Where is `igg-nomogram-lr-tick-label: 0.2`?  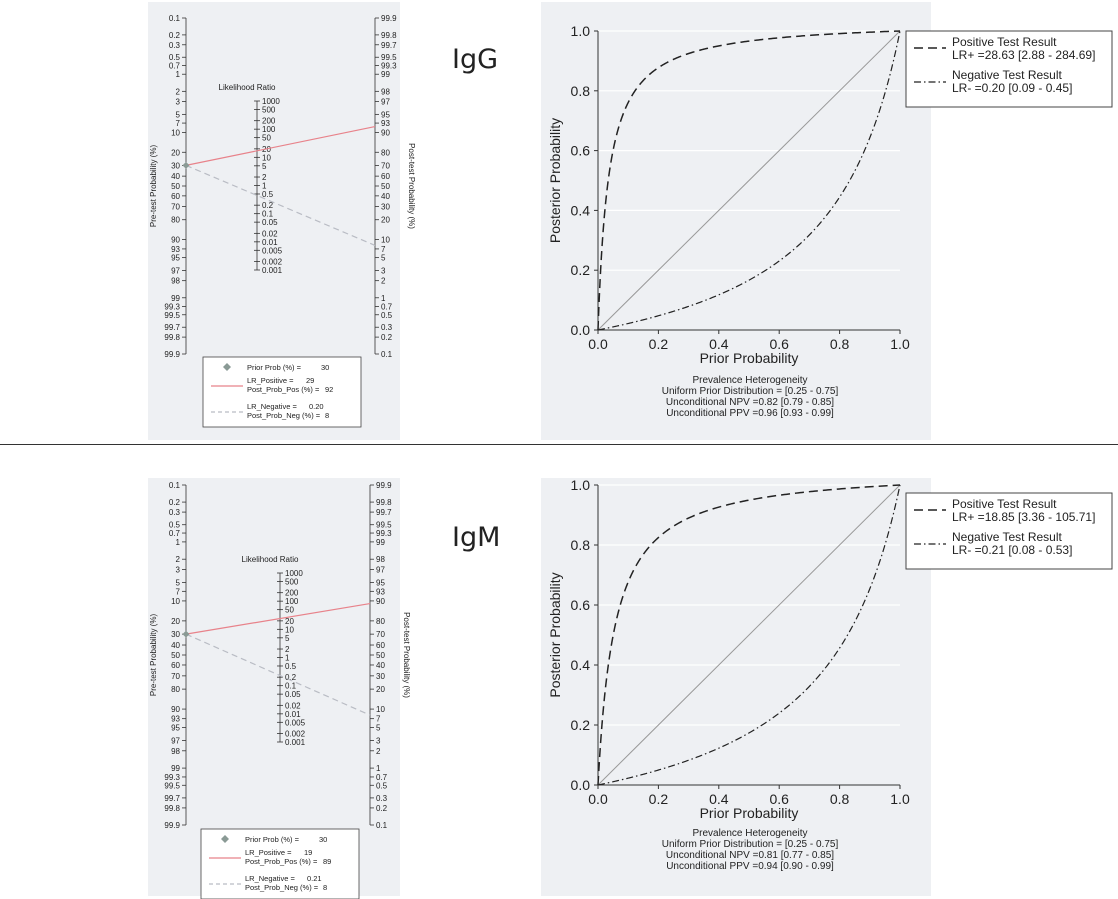
igg-nomogram-lr-tick-label: 0.2 is located at coordinates (268, 205).